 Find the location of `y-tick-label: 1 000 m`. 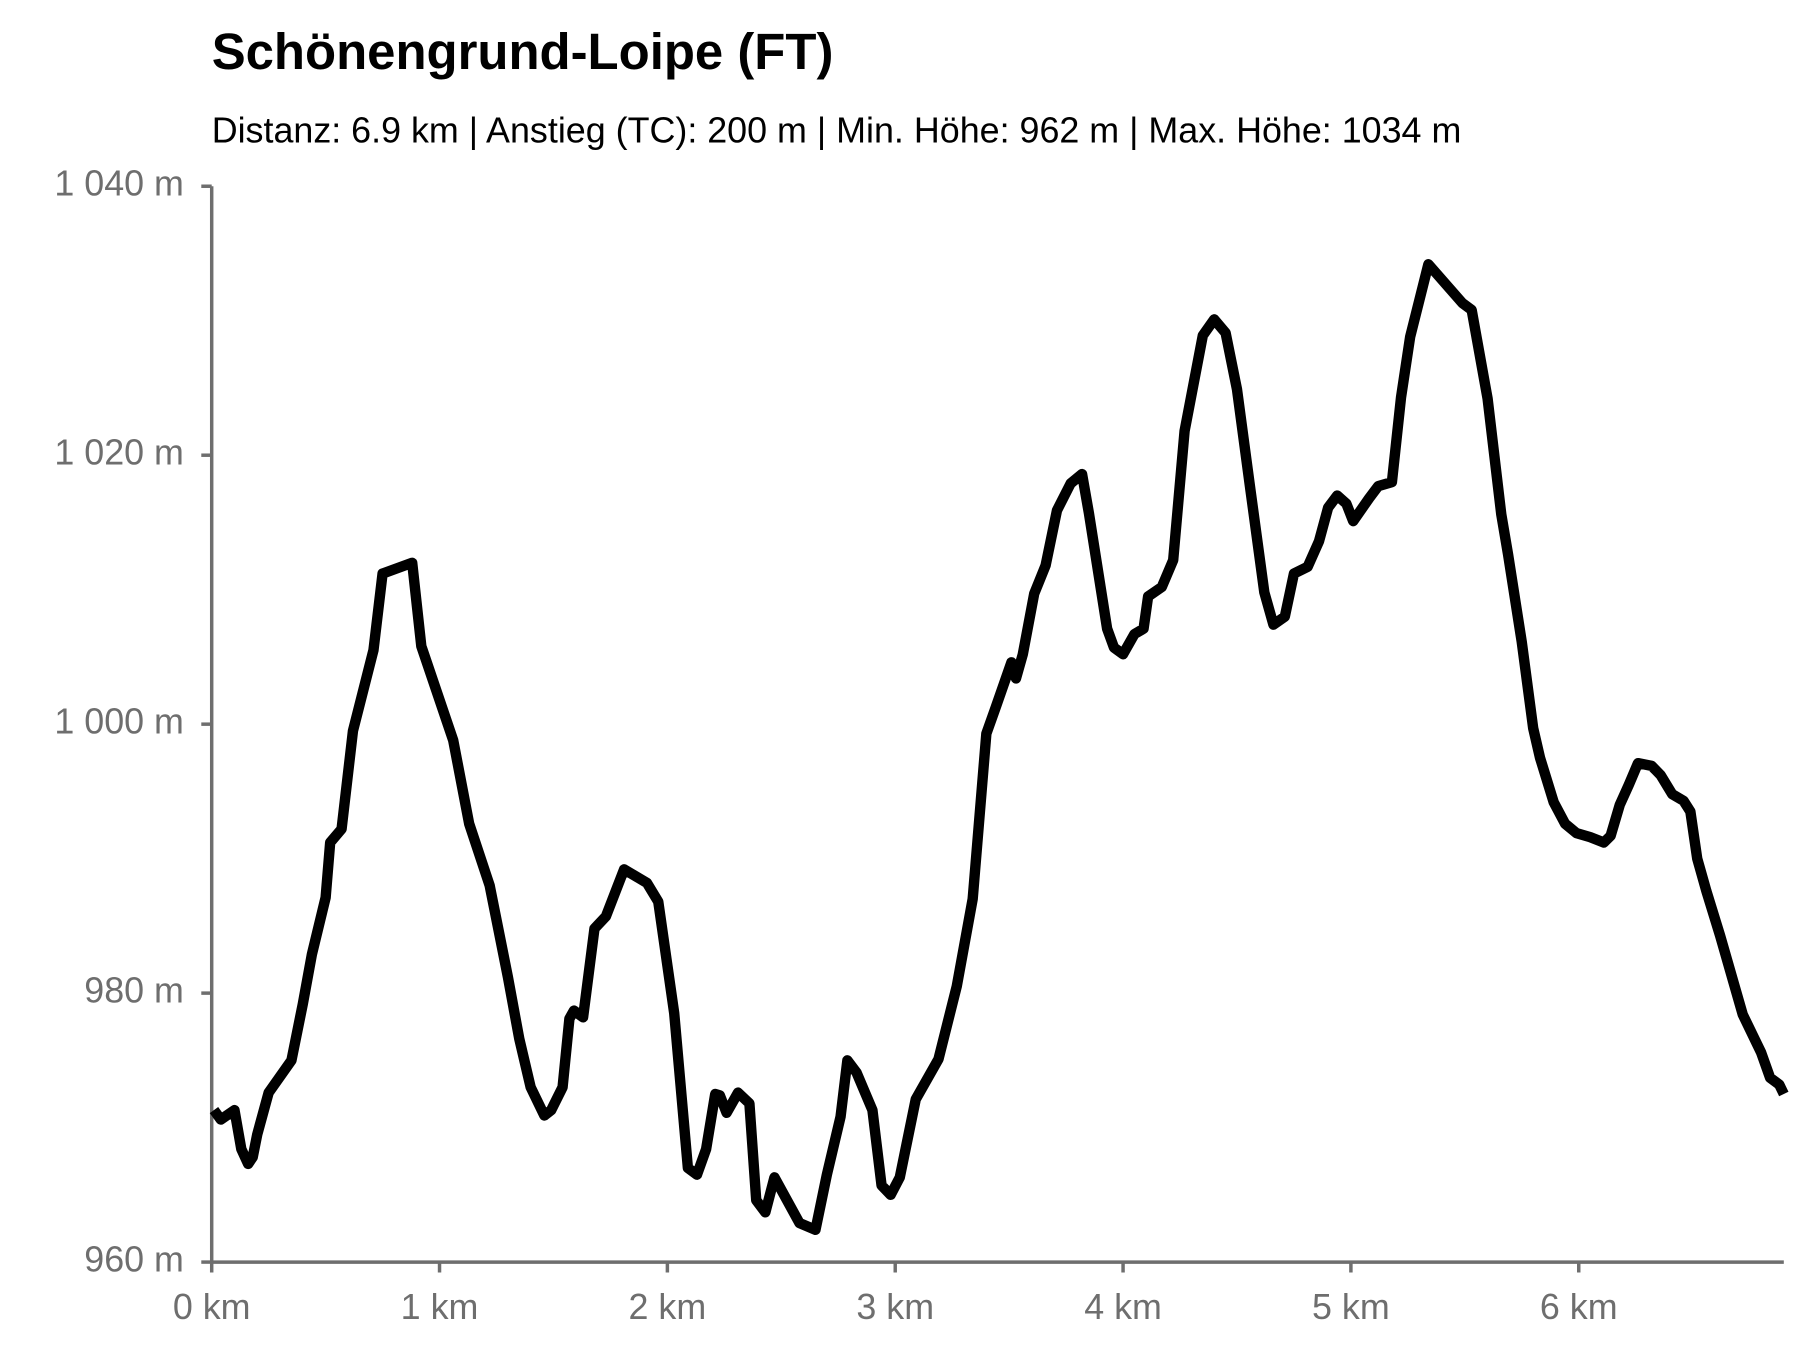

y-tick-label: 1 000 m is located at coordinates (119, 722).